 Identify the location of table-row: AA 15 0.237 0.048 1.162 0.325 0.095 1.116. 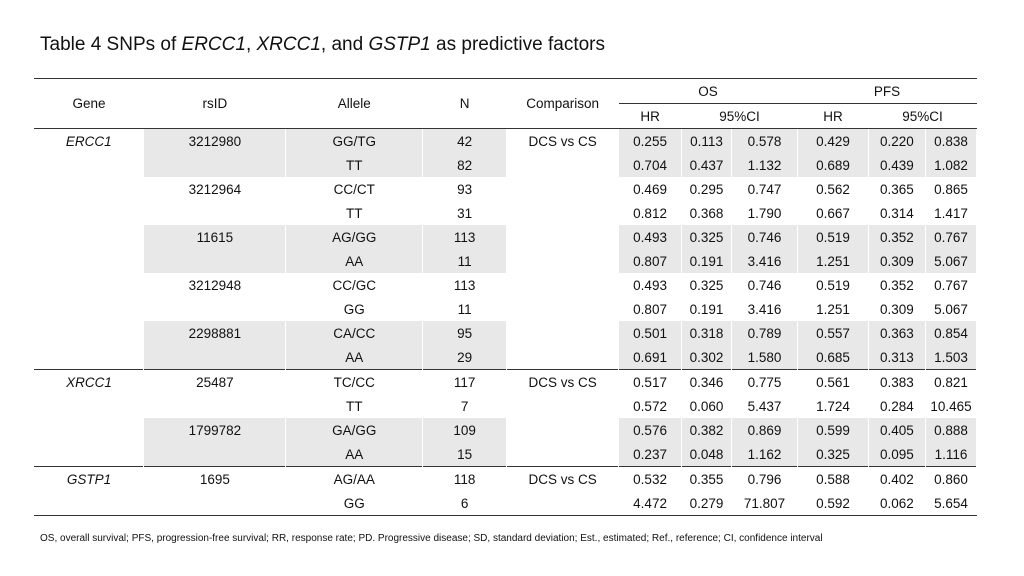
(506, 454).